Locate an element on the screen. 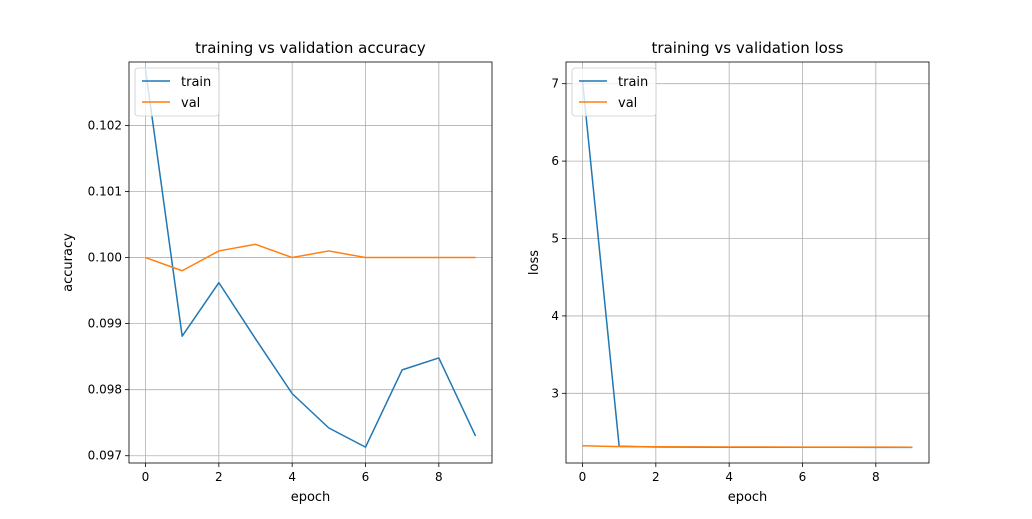 The height and width of the screenshot is (519, 1032). chart-title: training vs validation accuracy is located at coordinates (310, 48).